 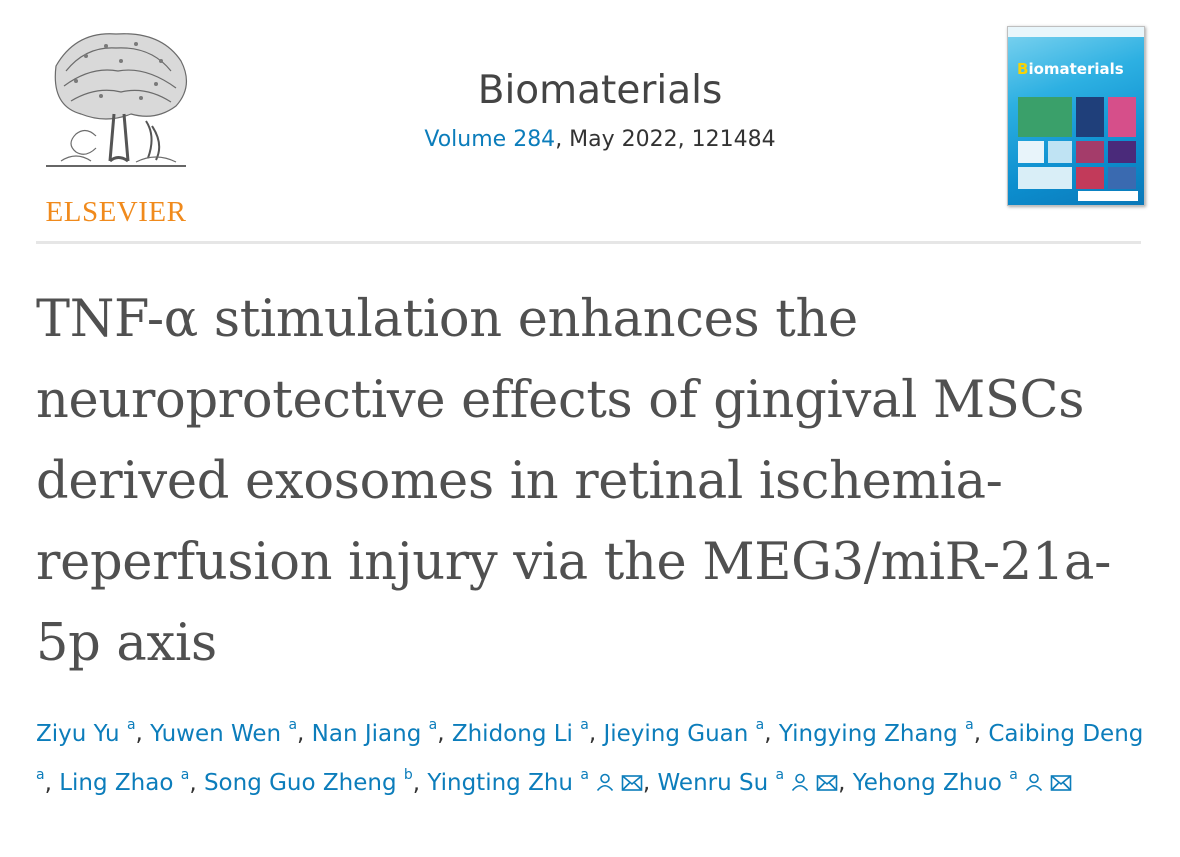 What do you see at coordinates (374, 732) in the screenshot?
I see `author-link: Nan Jiang a` at bounding box center [374, 732].